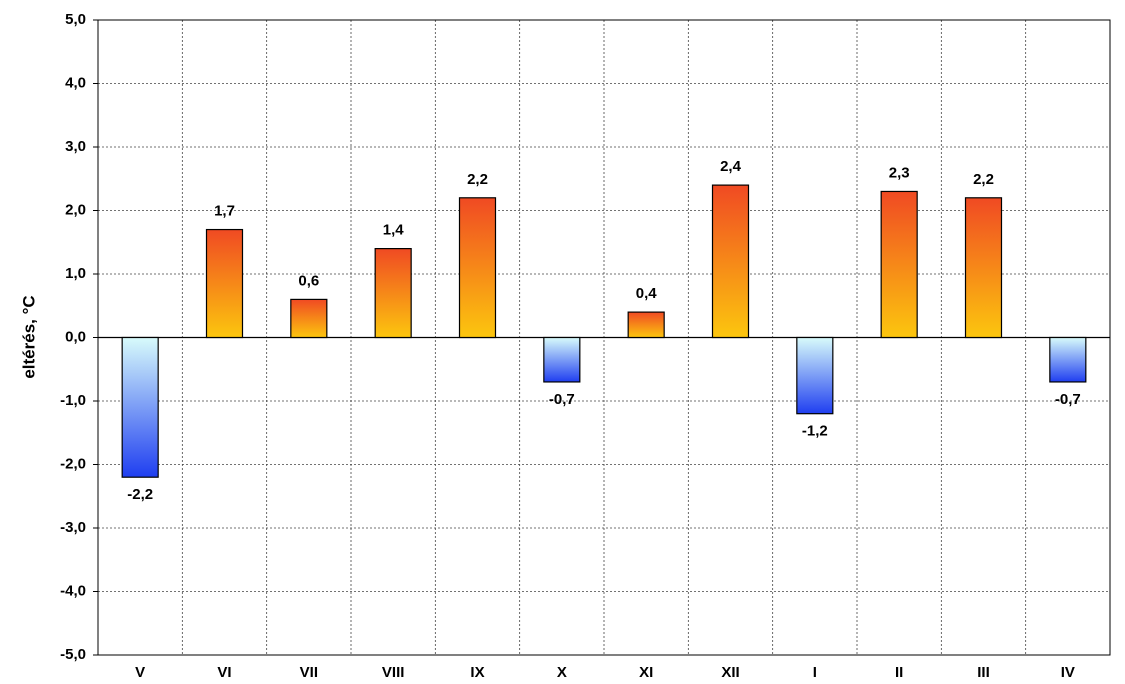 The width and height of the screenshot is (1125, 684). I want to click on y-tick-label: 1,0, so click(75, 273).